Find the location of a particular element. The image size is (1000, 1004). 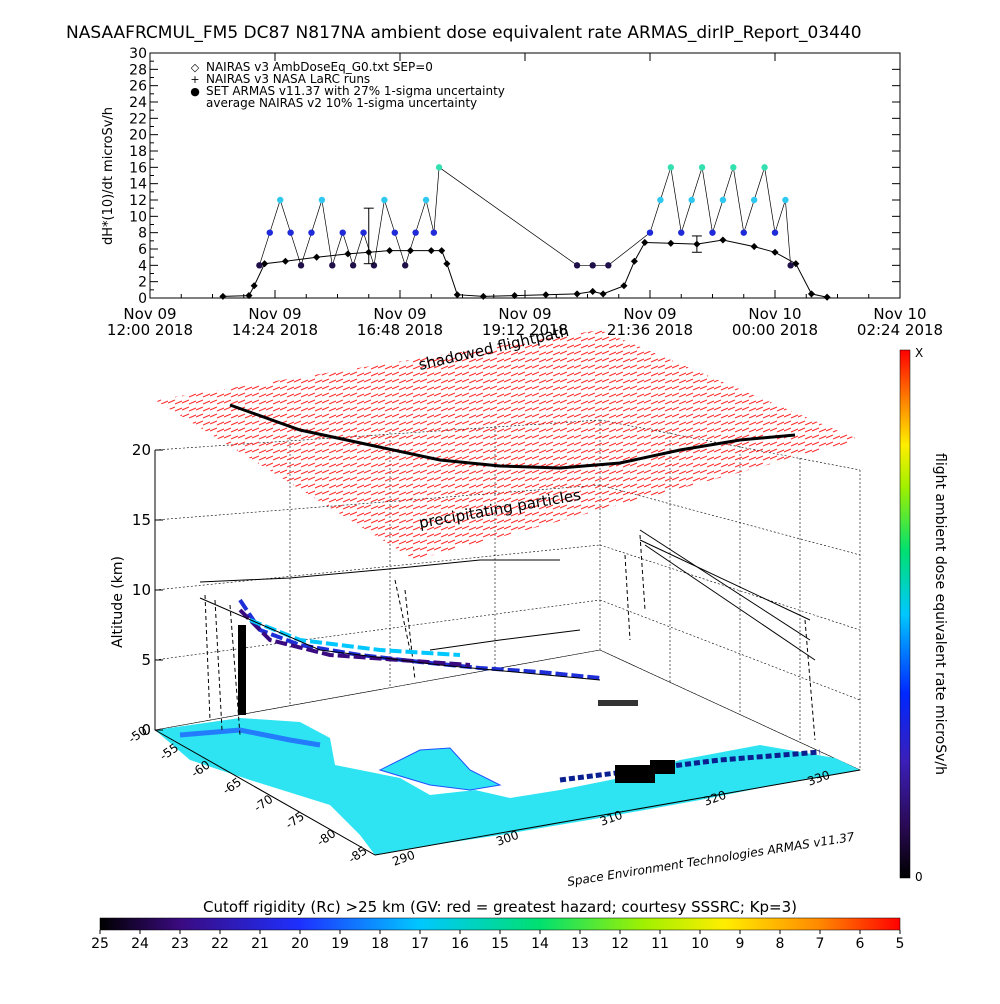

x-tick-time: 14:24 2018 is located at coordinates (275, 330).